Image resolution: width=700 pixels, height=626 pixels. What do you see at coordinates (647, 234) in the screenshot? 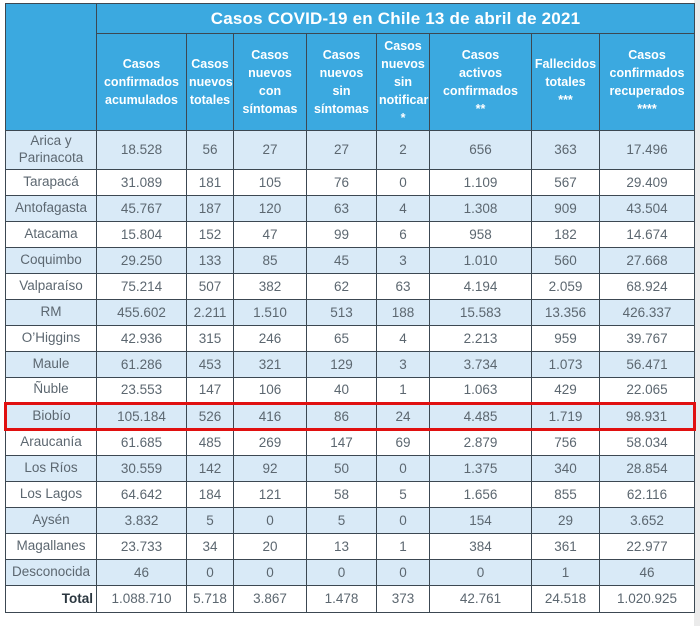
I see `value-cell: 14.674` at bounding box center [647, 234].